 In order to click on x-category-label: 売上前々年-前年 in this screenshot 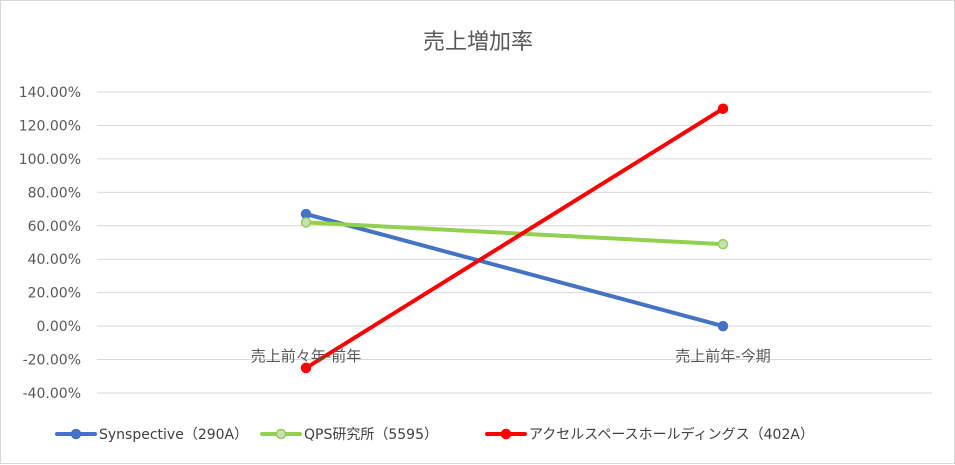, I will do `click(306, 356)`.